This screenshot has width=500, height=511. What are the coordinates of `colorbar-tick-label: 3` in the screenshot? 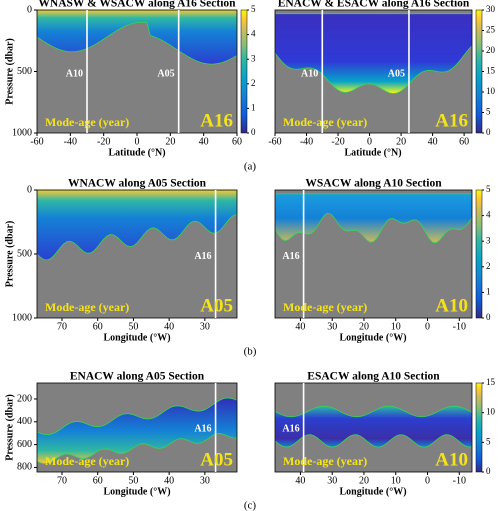 It's located at (253, 58).